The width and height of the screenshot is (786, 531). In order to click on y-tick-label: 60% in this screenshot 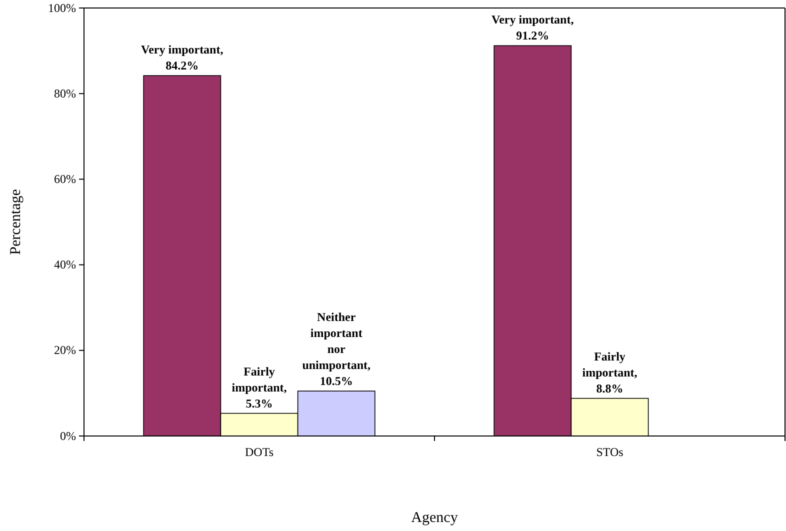, I will do `click(65, 179)`.